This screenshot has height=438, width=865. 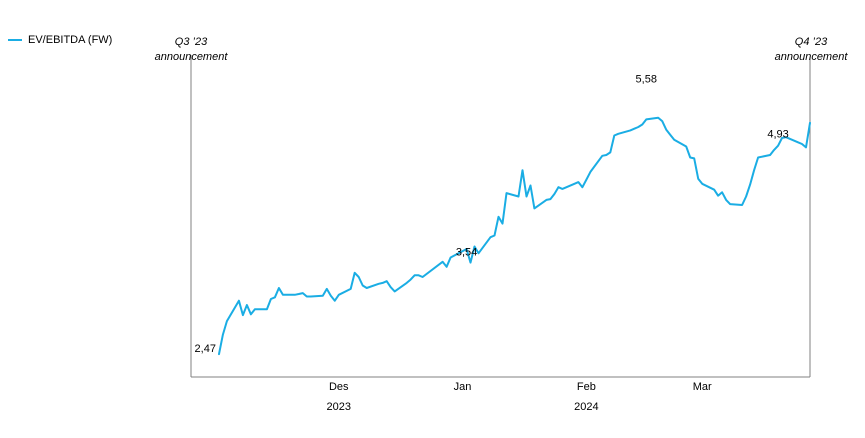 What do you see at coordinates (646, 80) in the screenshot?
I see `data-label-2: 5,58` at bounding box center [646, 80].